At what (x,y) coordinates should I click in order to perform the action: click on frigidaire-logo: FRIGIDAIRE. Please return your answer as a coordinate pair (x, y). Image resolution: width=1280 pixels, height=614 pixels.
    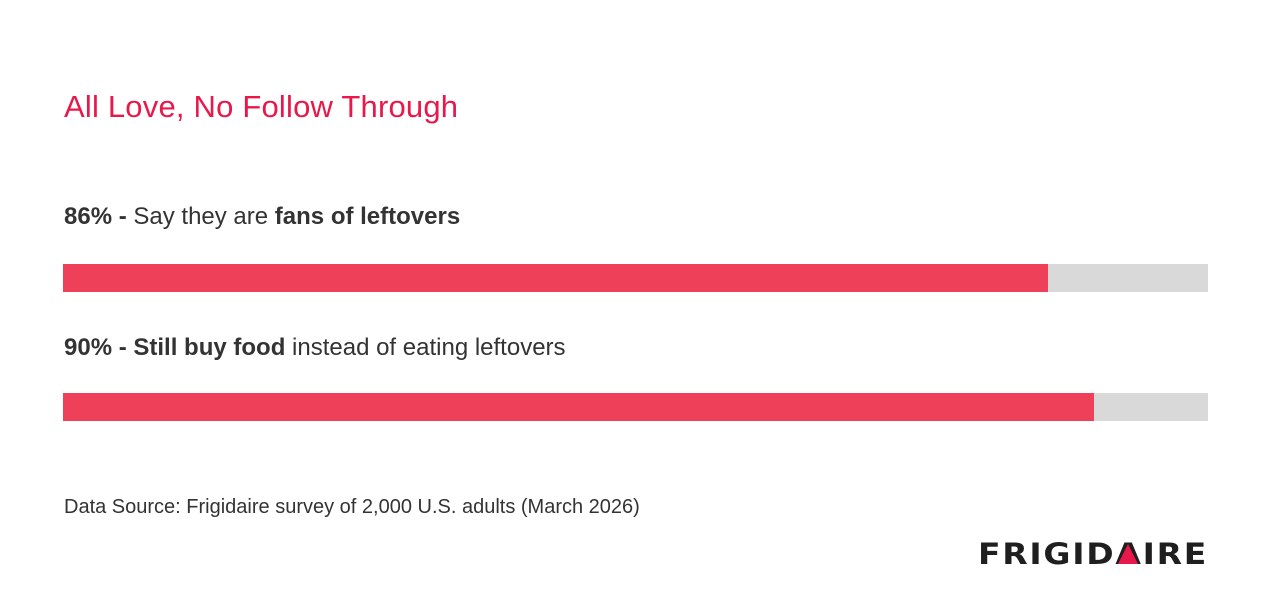
    Looking at the image, I should click on (1093, 554).